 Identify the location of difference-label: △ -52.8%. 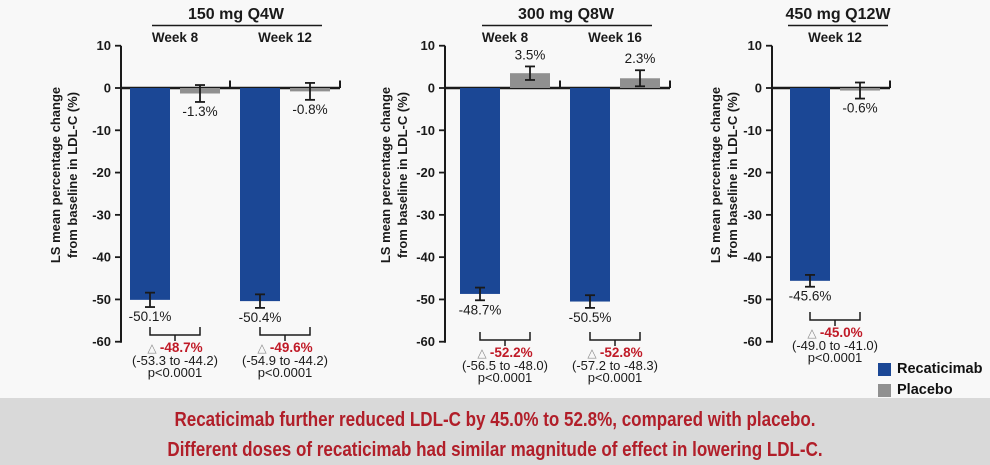
(614, 352).